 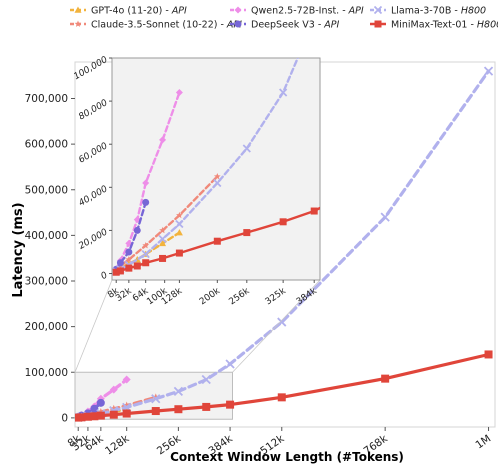 What do you see at coordinates (64, 418) in the screenshot?
I see `y-tick-label: 0` at bounding box center [64, 418].